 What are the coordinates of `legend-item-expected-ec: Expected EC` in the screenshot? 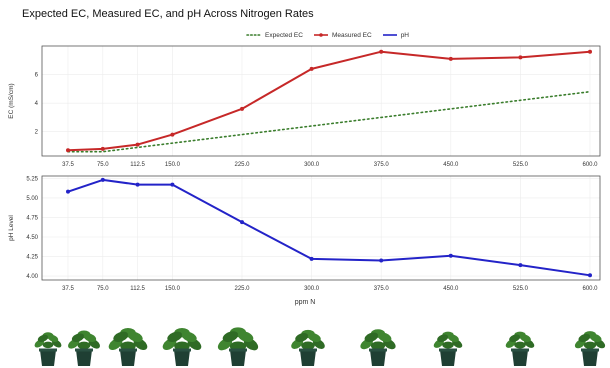 It's located at (274, 35).